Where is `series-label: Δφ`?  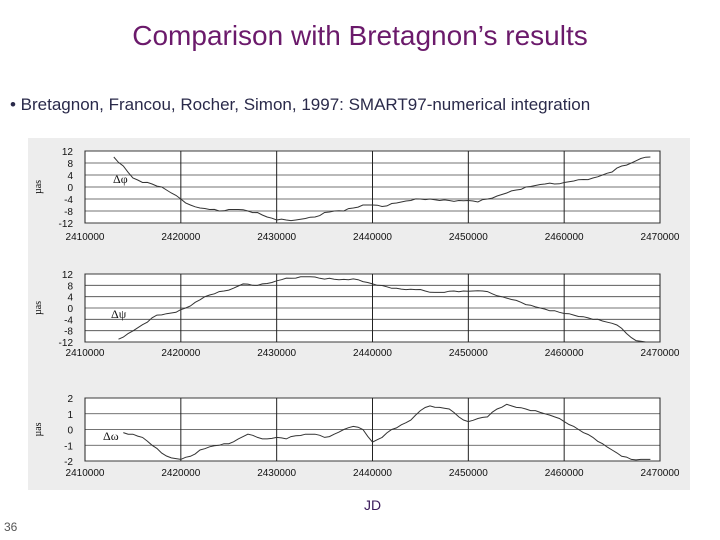
series-label: Δφ is located at coordinates (120, 179).